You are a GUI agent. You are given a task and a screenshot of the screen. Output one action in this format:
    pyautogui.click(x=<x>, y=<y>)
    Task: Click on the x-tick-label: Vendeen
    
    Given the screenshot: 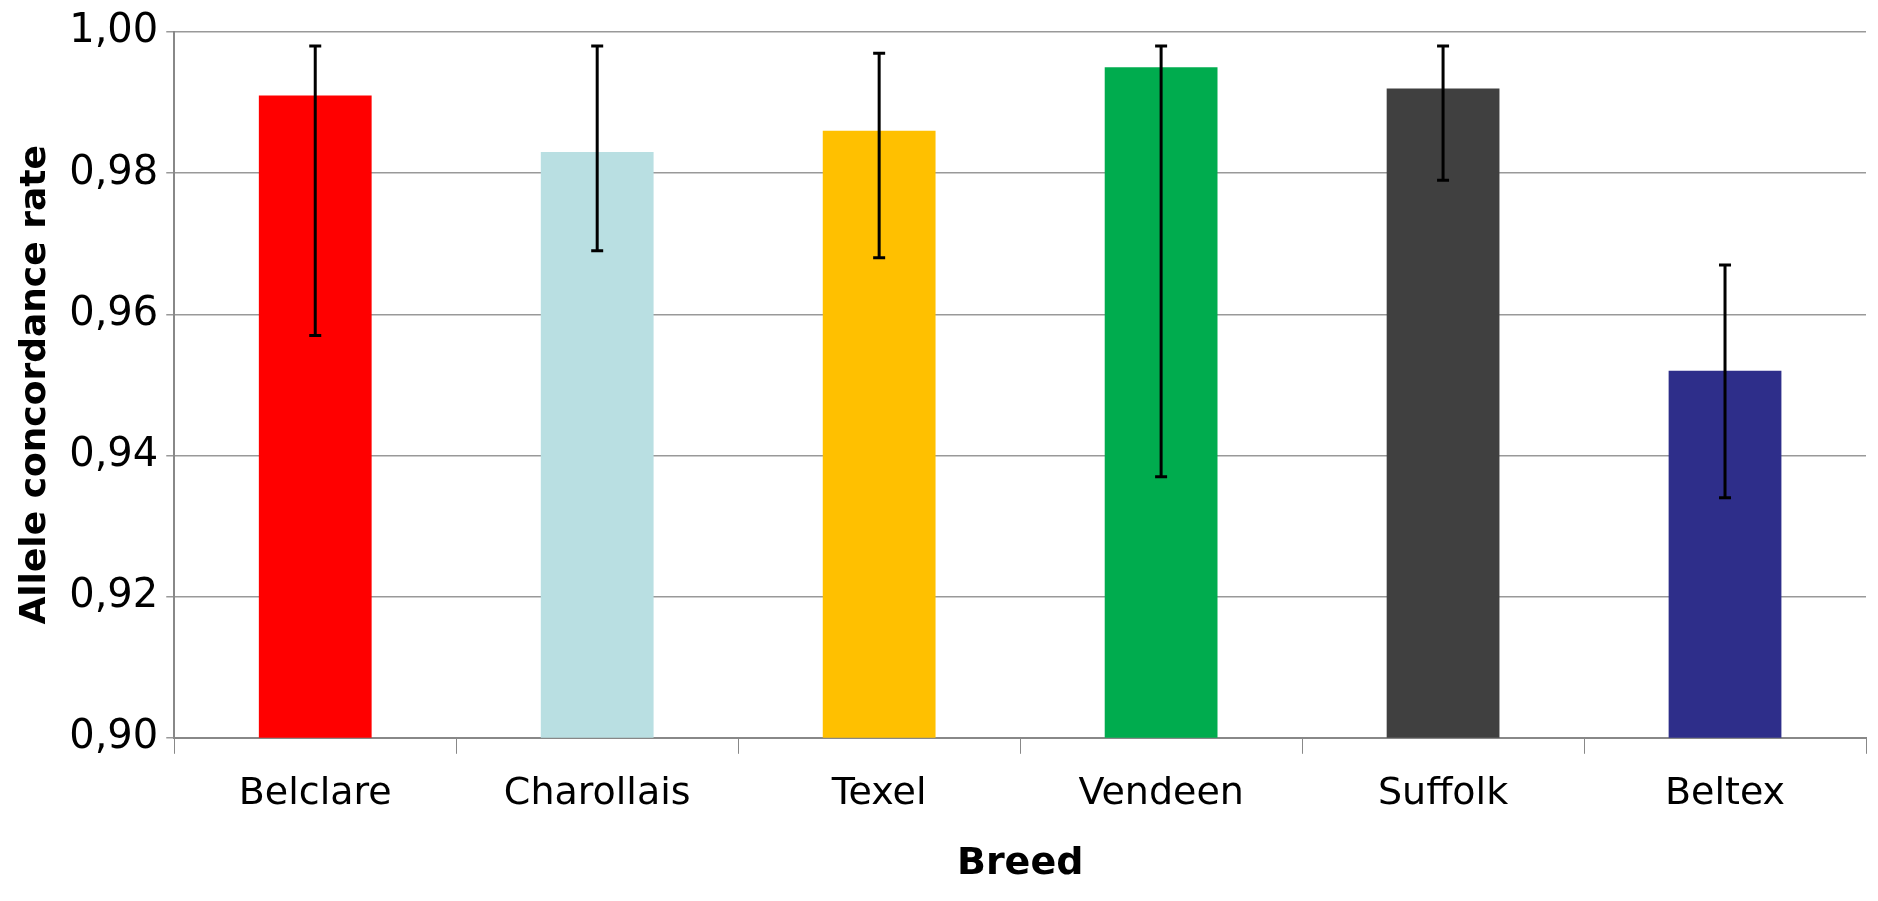 What is the action you would take?
    pyautogui.click(x=1161, y=791)
    